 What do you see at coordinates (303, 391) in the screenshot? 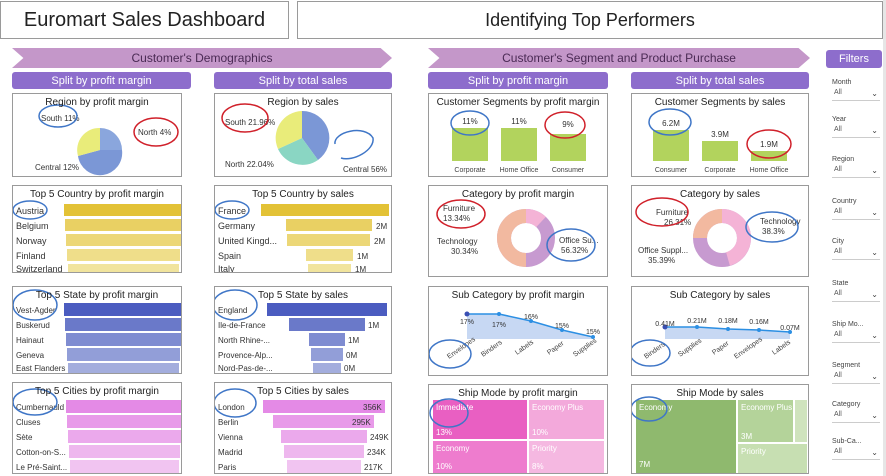
I see `chart-title: Top 5 Cities by sales` at bounding box center [303, 391].